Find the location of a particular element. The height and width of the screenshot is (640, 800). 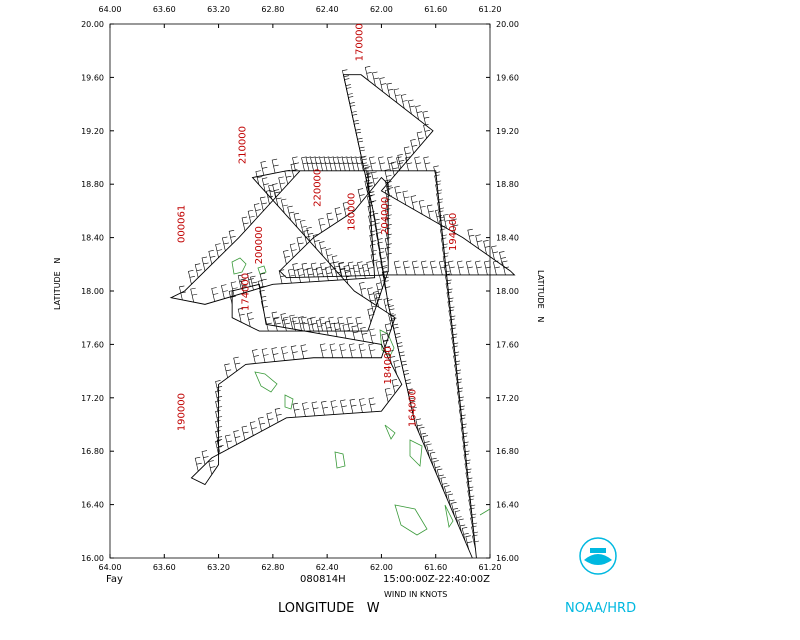

x-tick-label-top: 62.00 is located at coordinates (381, 9).